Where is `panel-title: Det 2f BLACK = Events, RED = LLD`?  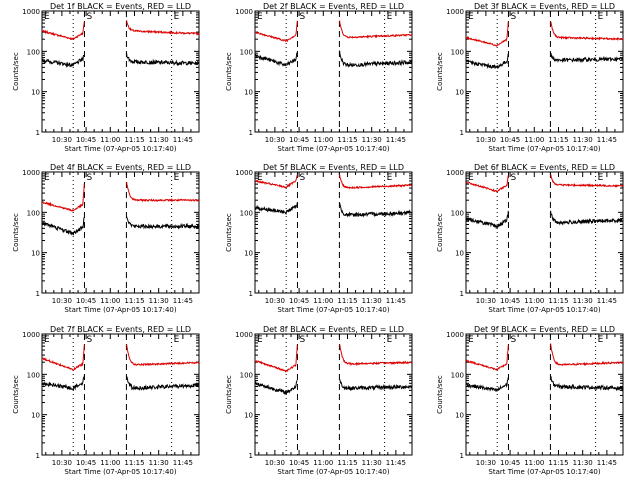 panel-title: Det 2f BLACK = Events, RED = LLD is located at coordinates (333, 6).